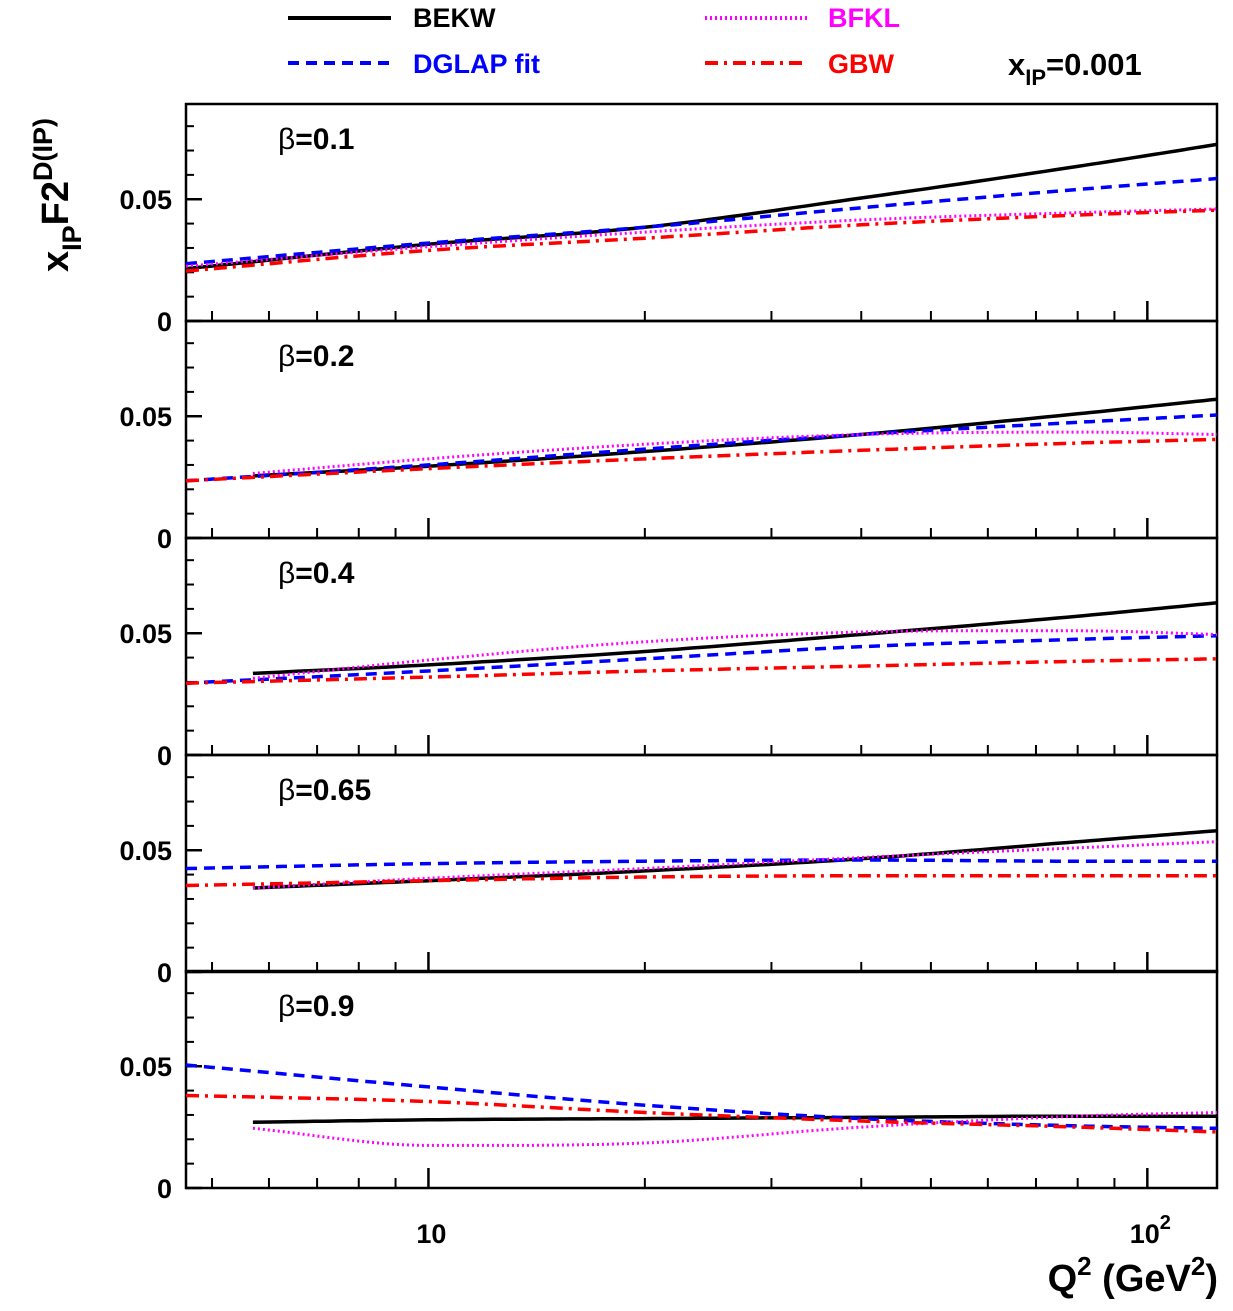 This screenshot has height=1311, width=1233. Describe the element at coordinates (1075, 68) in the screenshot. I see `x-ip-annotation: xIP=0.001` at that location.